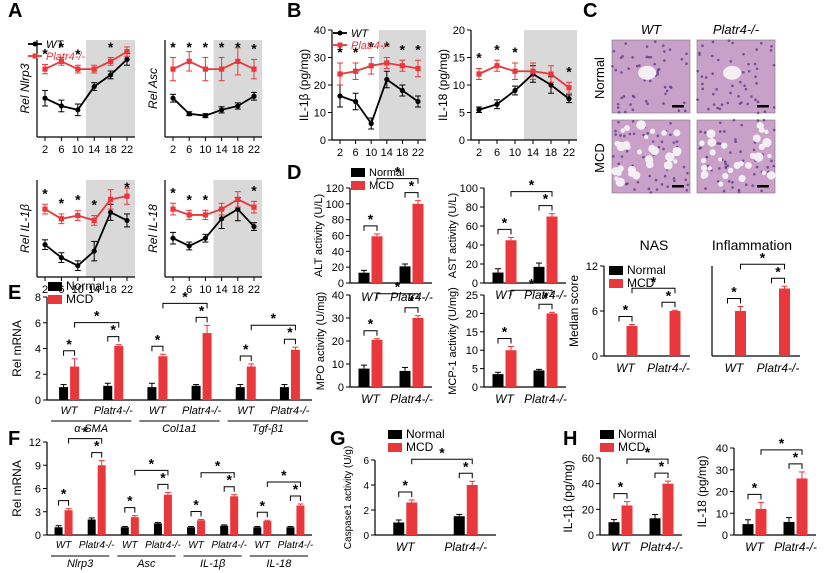  I want to click on y-tick-label: 10, so click(459, 86).